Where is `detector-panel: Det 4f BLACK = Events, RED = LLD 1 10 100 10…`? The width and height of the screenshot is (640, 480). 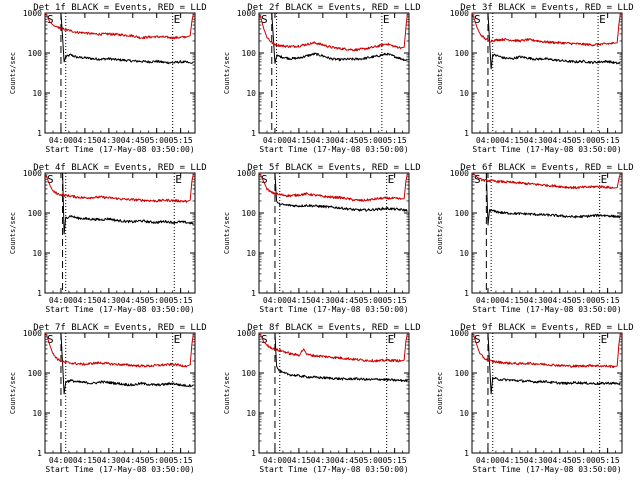
detector-panel: Det 4f BLACK = Events, RED = LLD 1 10 100 10… is located at coordinates (108, 238).